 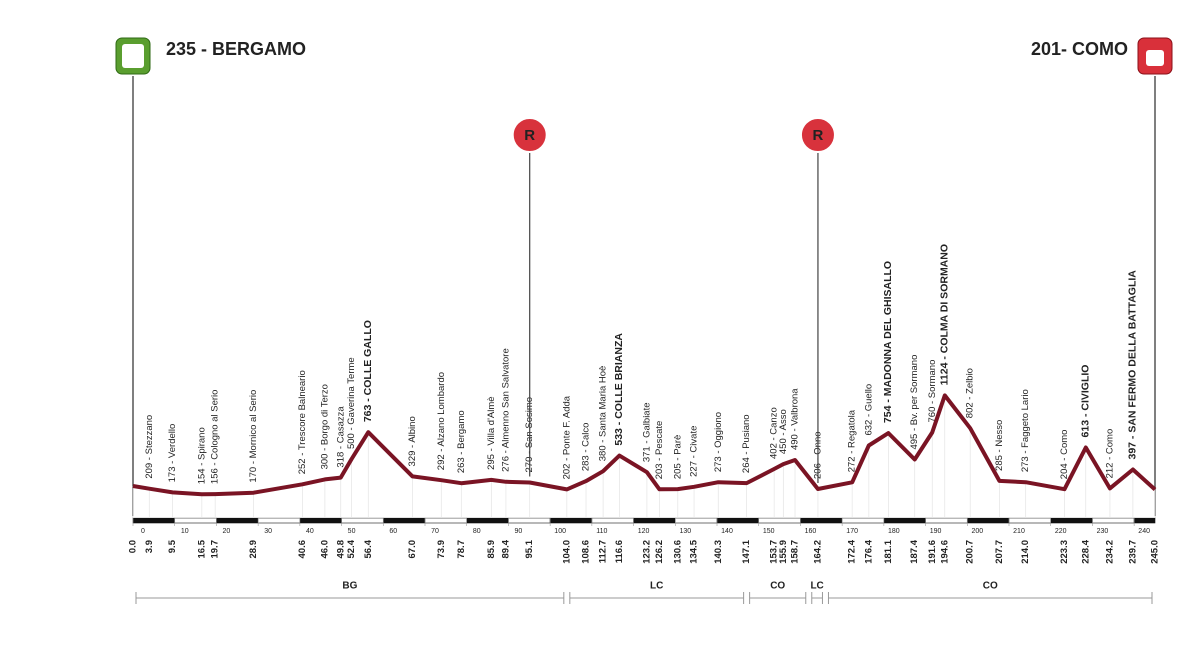 I want to click on km-label: 164.2, so click(x=817, y=552).